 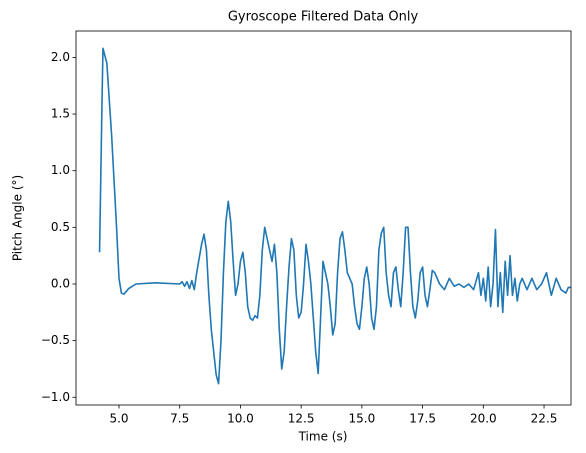 What do you see at coordinates (118, 419) in the screenshot?
I see `x-tick-label: 5.0` at bounding box center [118, 419].